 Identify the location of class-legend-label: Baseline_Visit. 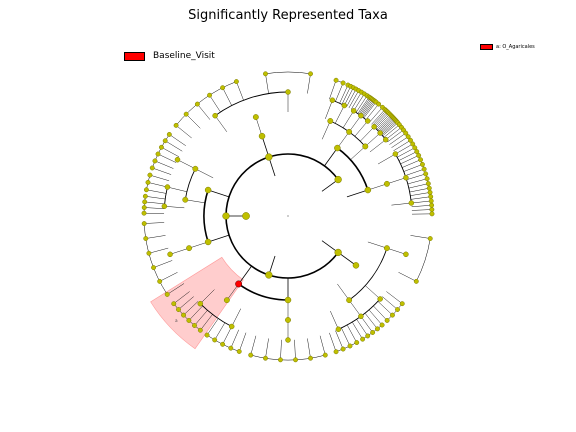
(184, 56).